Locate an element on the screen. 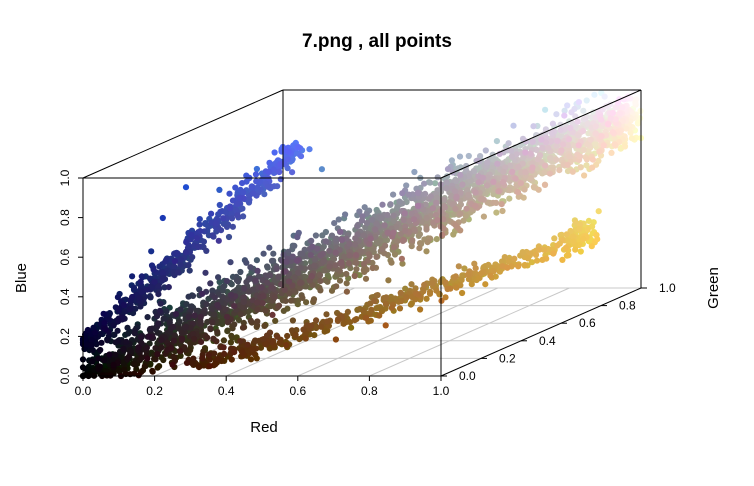 This screenshot has width=754, height=486. chart-title: 7.png , all points is located at coordinates (377, 41).